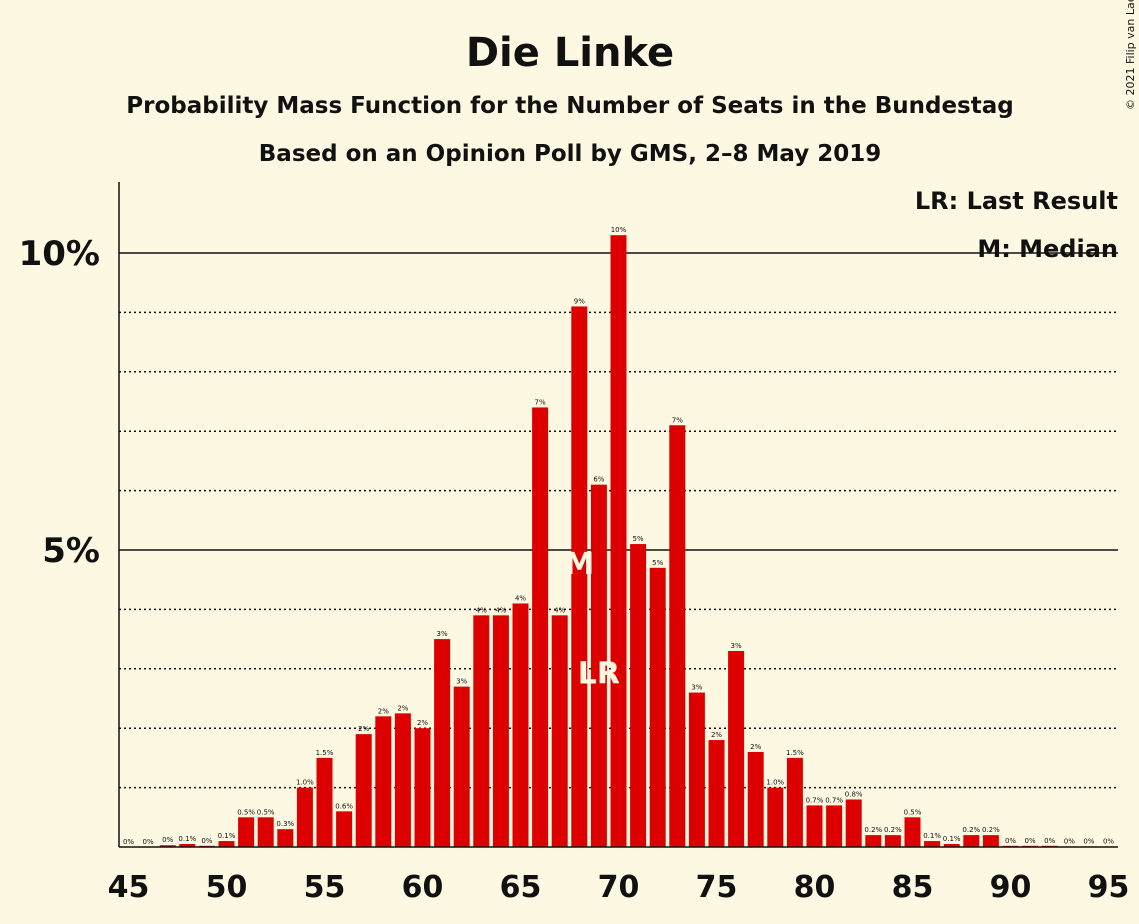 The image size is (1139, 924). What do you see at coordinates (815, 887) in the screenshot?
I see `x-tick-label: 80` at bounding box center [815, 887].